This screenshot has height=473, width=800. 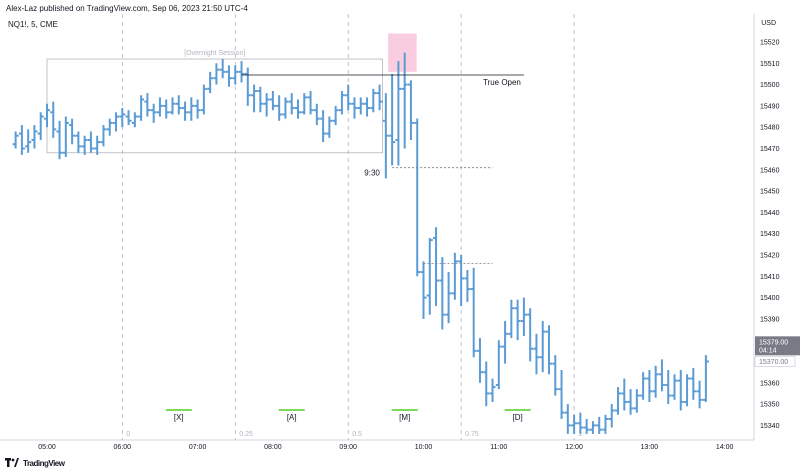 I want to click on secondary-price-tag, so click(x=775, y=361).